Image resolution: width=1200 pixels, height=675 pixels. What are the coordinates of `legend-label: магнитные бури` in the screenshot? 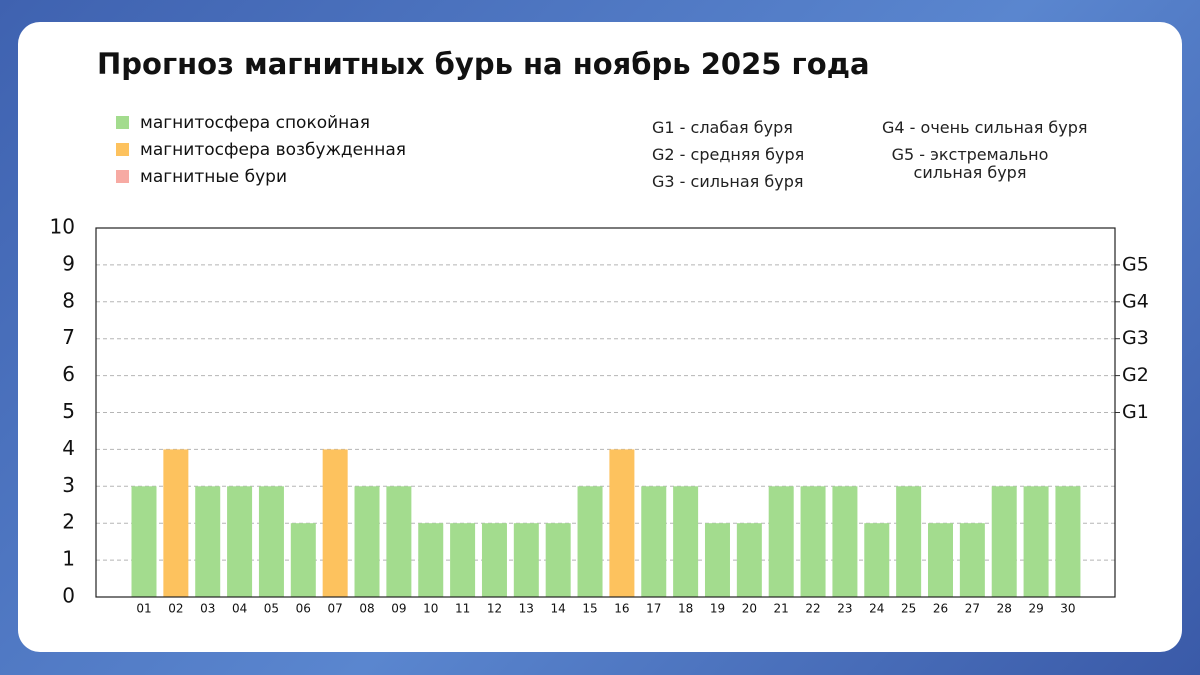 It's located at (213, 177).